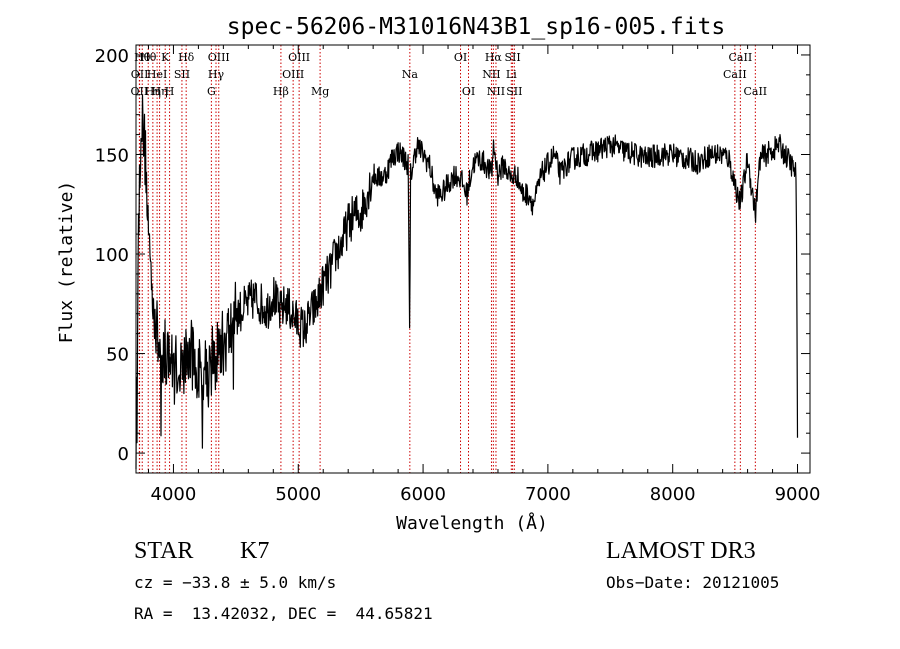  What do you see at coordinates (735, 74) in the screenshot?
I see `line-label-27: CaII` at bounding box center [735, 74].